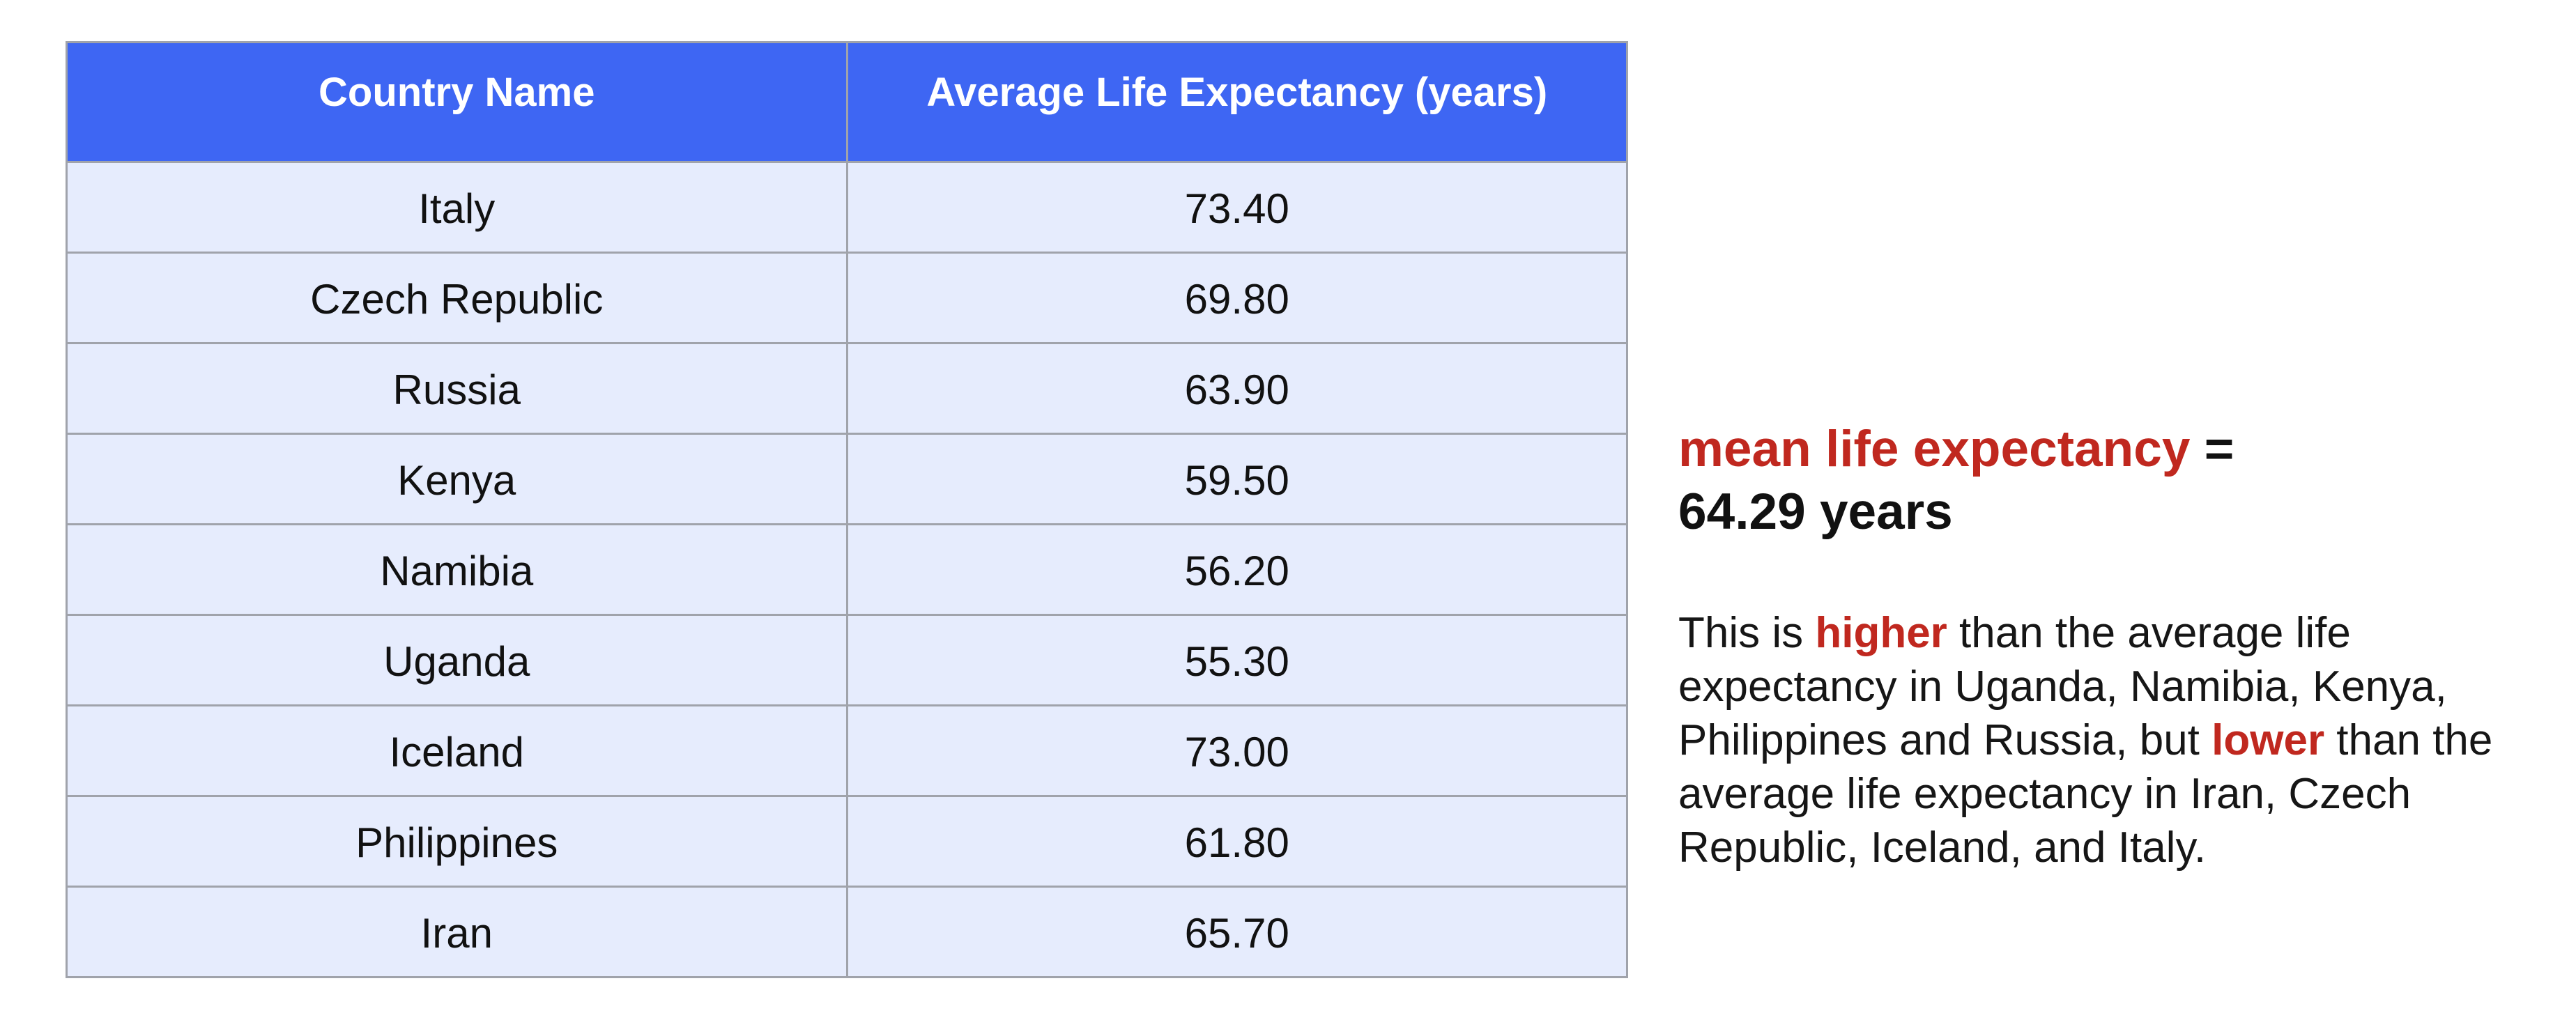 Image resolution: width=2576 pixels, height=1020 pixels. I want to click on table-row: Iran 65.70, so click(847, 932).